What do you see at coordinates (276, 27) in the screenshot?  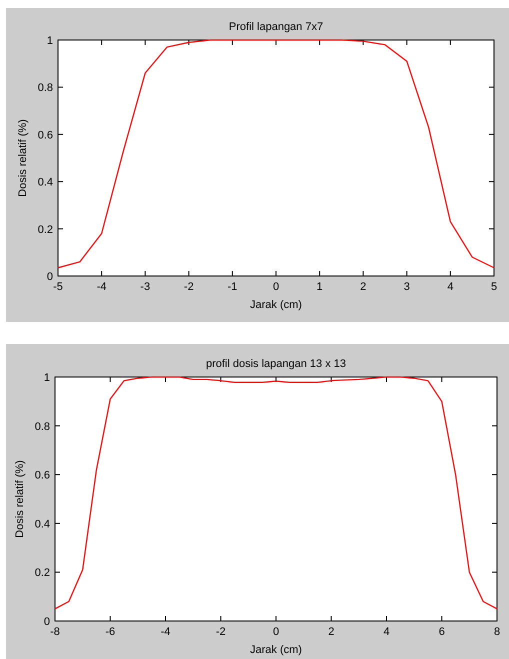 I see `chart-title: Profil lapangan 7x7` at bounding box center [276, 27].